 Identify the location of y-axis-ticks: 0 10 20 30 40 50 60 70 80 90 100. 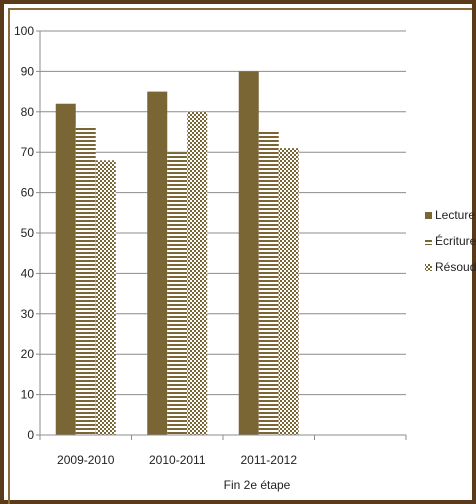
(27, 233).